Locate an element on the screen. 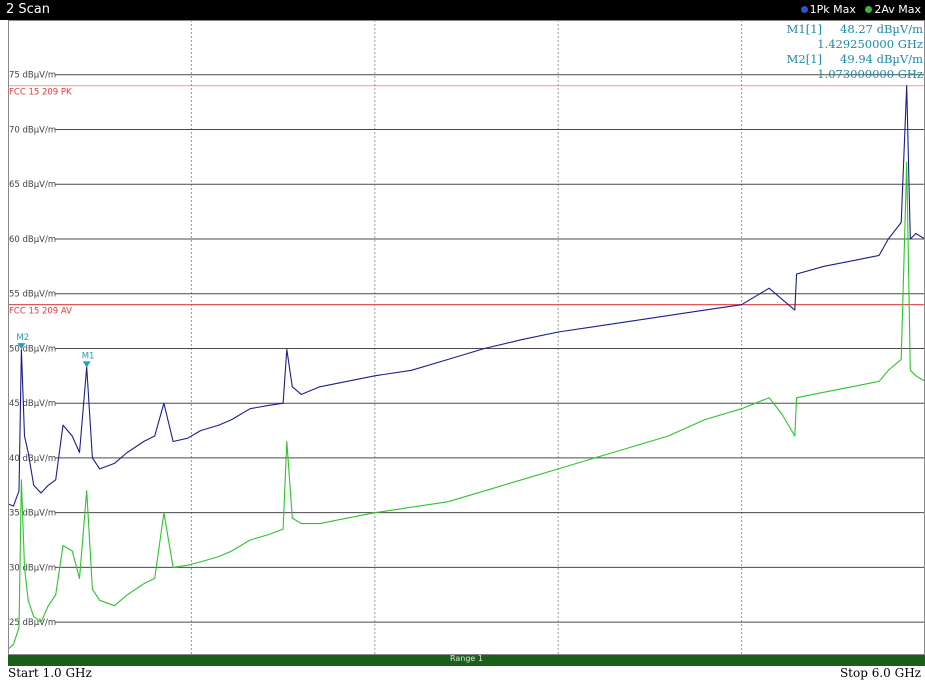 The width and height of the screenshot is (925, 680). y-tick-label: 60 dBµV/m is located at coordinates (32, 240).